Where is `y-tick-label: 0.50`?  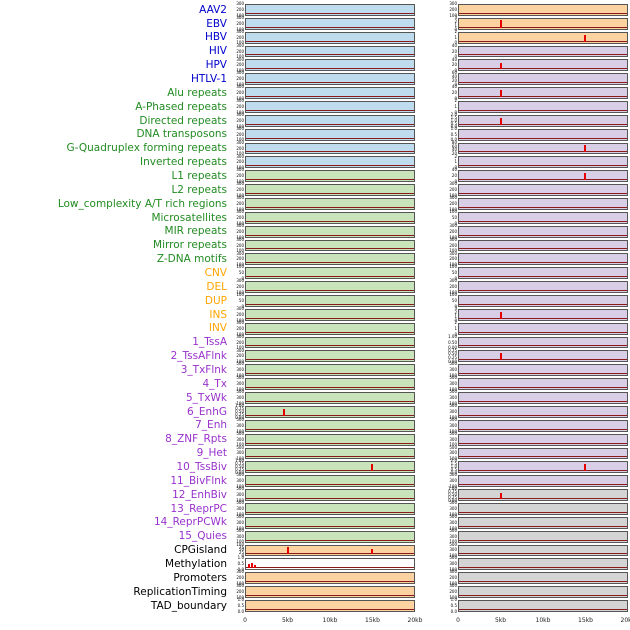 y-tick-label: 0.50 is located at coordinates (239, 411).